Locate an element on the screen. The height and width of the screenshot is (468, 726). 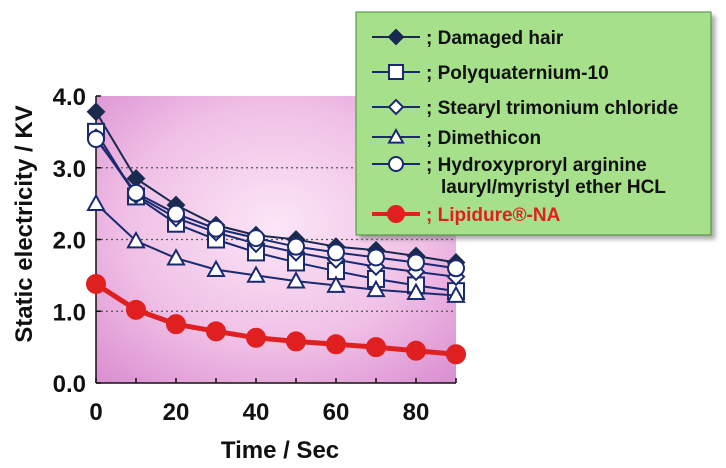
legend-item-1: ; Damaged hair is located at coordinates (468, 38).